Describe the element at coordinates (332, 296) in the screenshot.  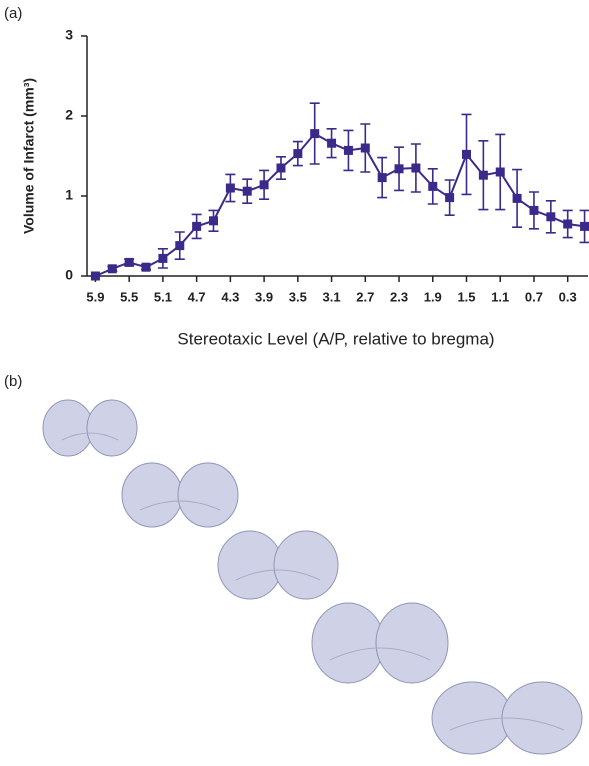
I see `x-tick-label: 3.1` at that location.